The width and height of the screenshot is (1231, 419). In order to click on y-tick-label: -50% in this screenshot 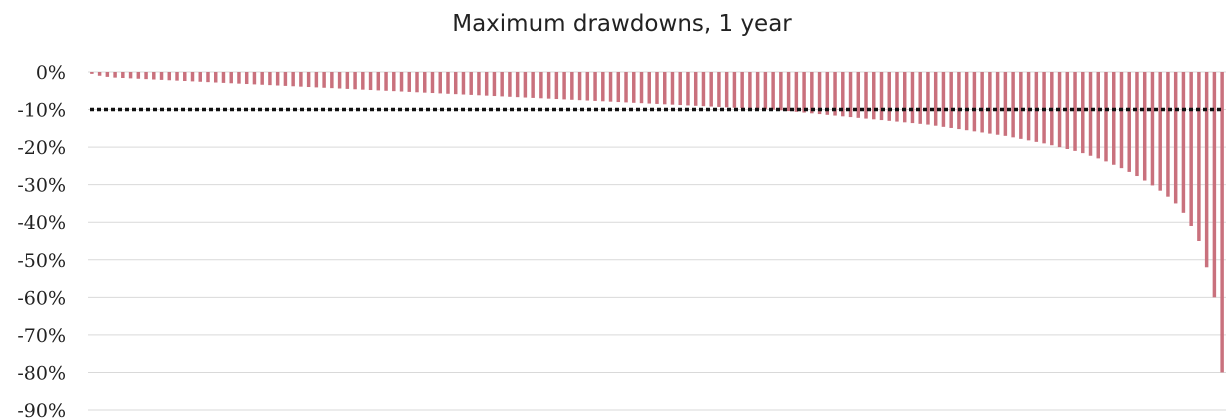, I will do `click(41, 261)`.